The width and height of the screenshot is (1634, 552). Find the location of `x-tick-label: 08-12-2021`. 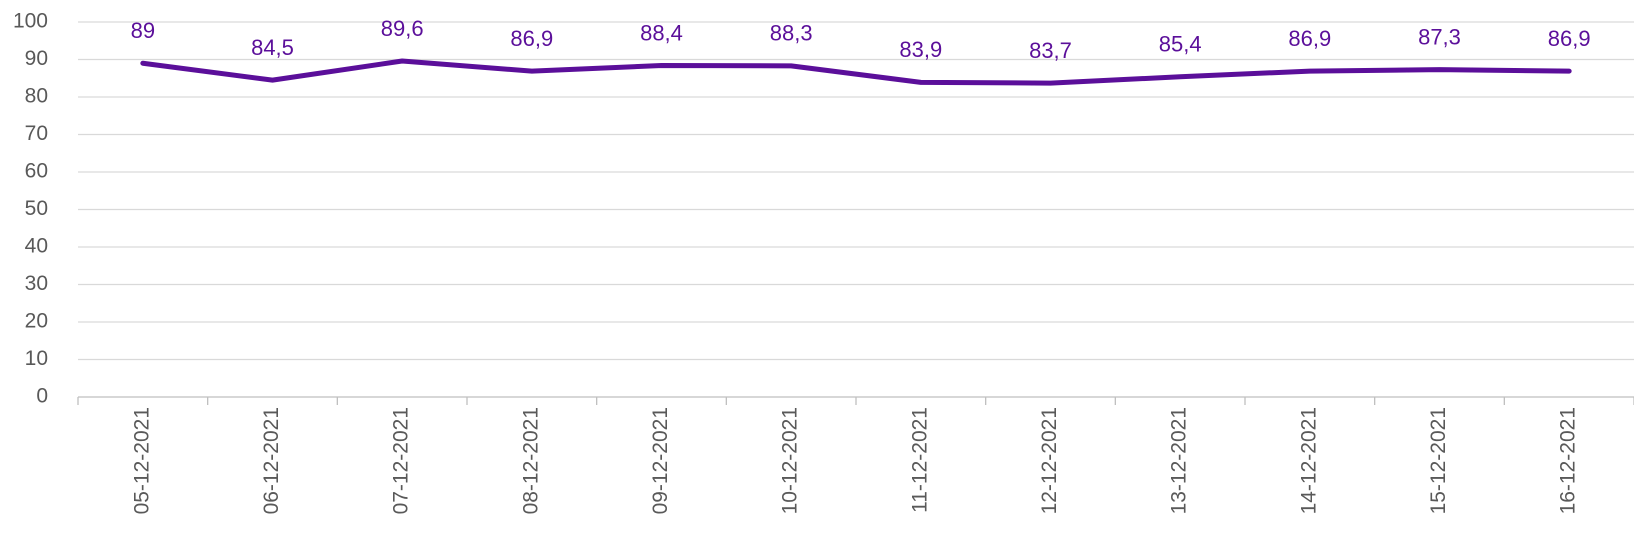

x-tick-label: 08-12-2021 is located at coordinates (530, 460).